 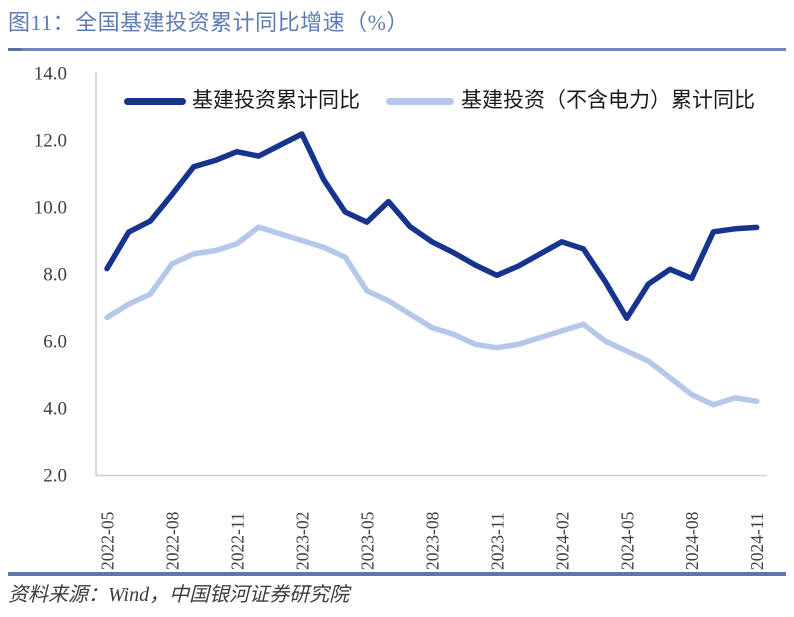 What do you see at coordinates (302, 541) in the screenshot?
I see `x-tick-label: 2023-02` at bounding box center [302, 541].